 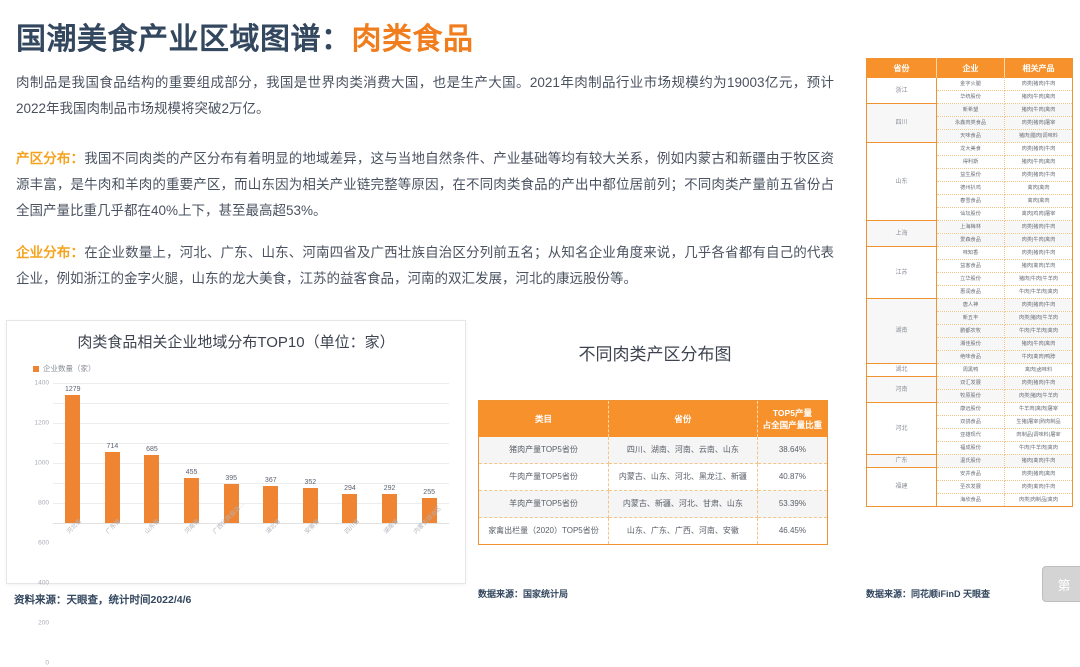 I want to click on chart-gridline: 600, so click(x=243, y=505).